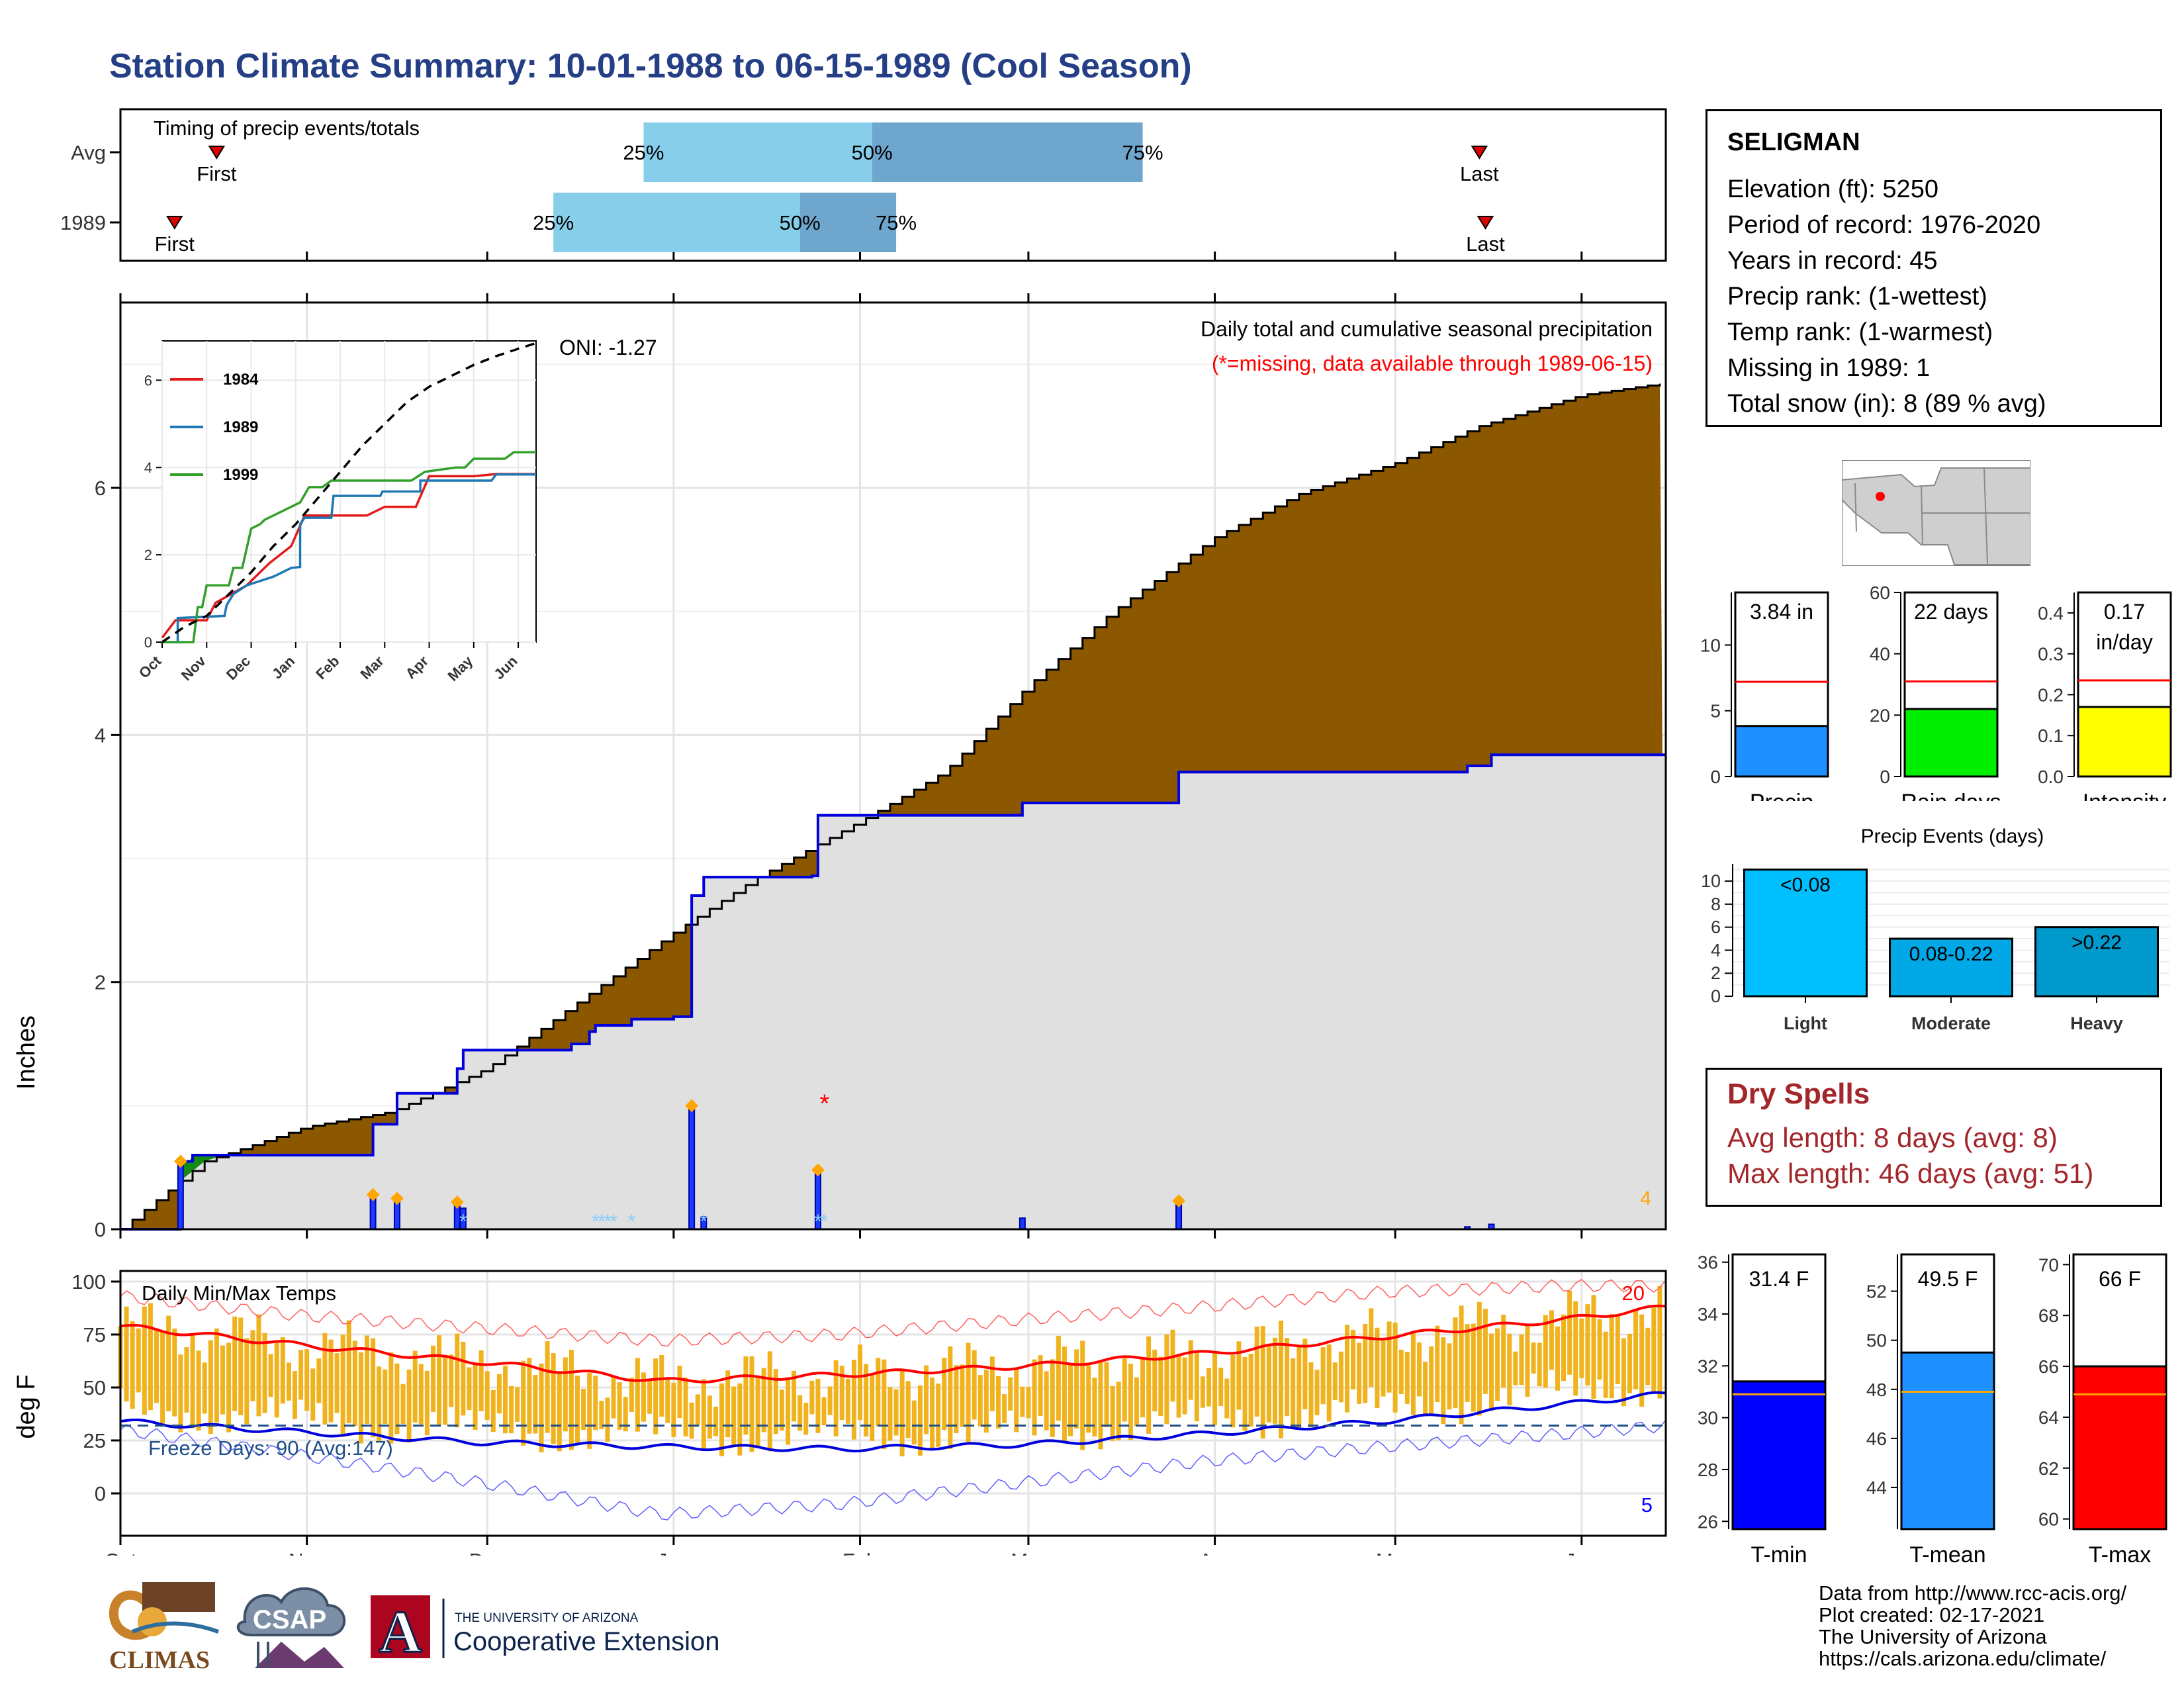 The width and height of the screenshot is (2184, 1688). I want to click on mini-title: Precip, so click(1781, 795).